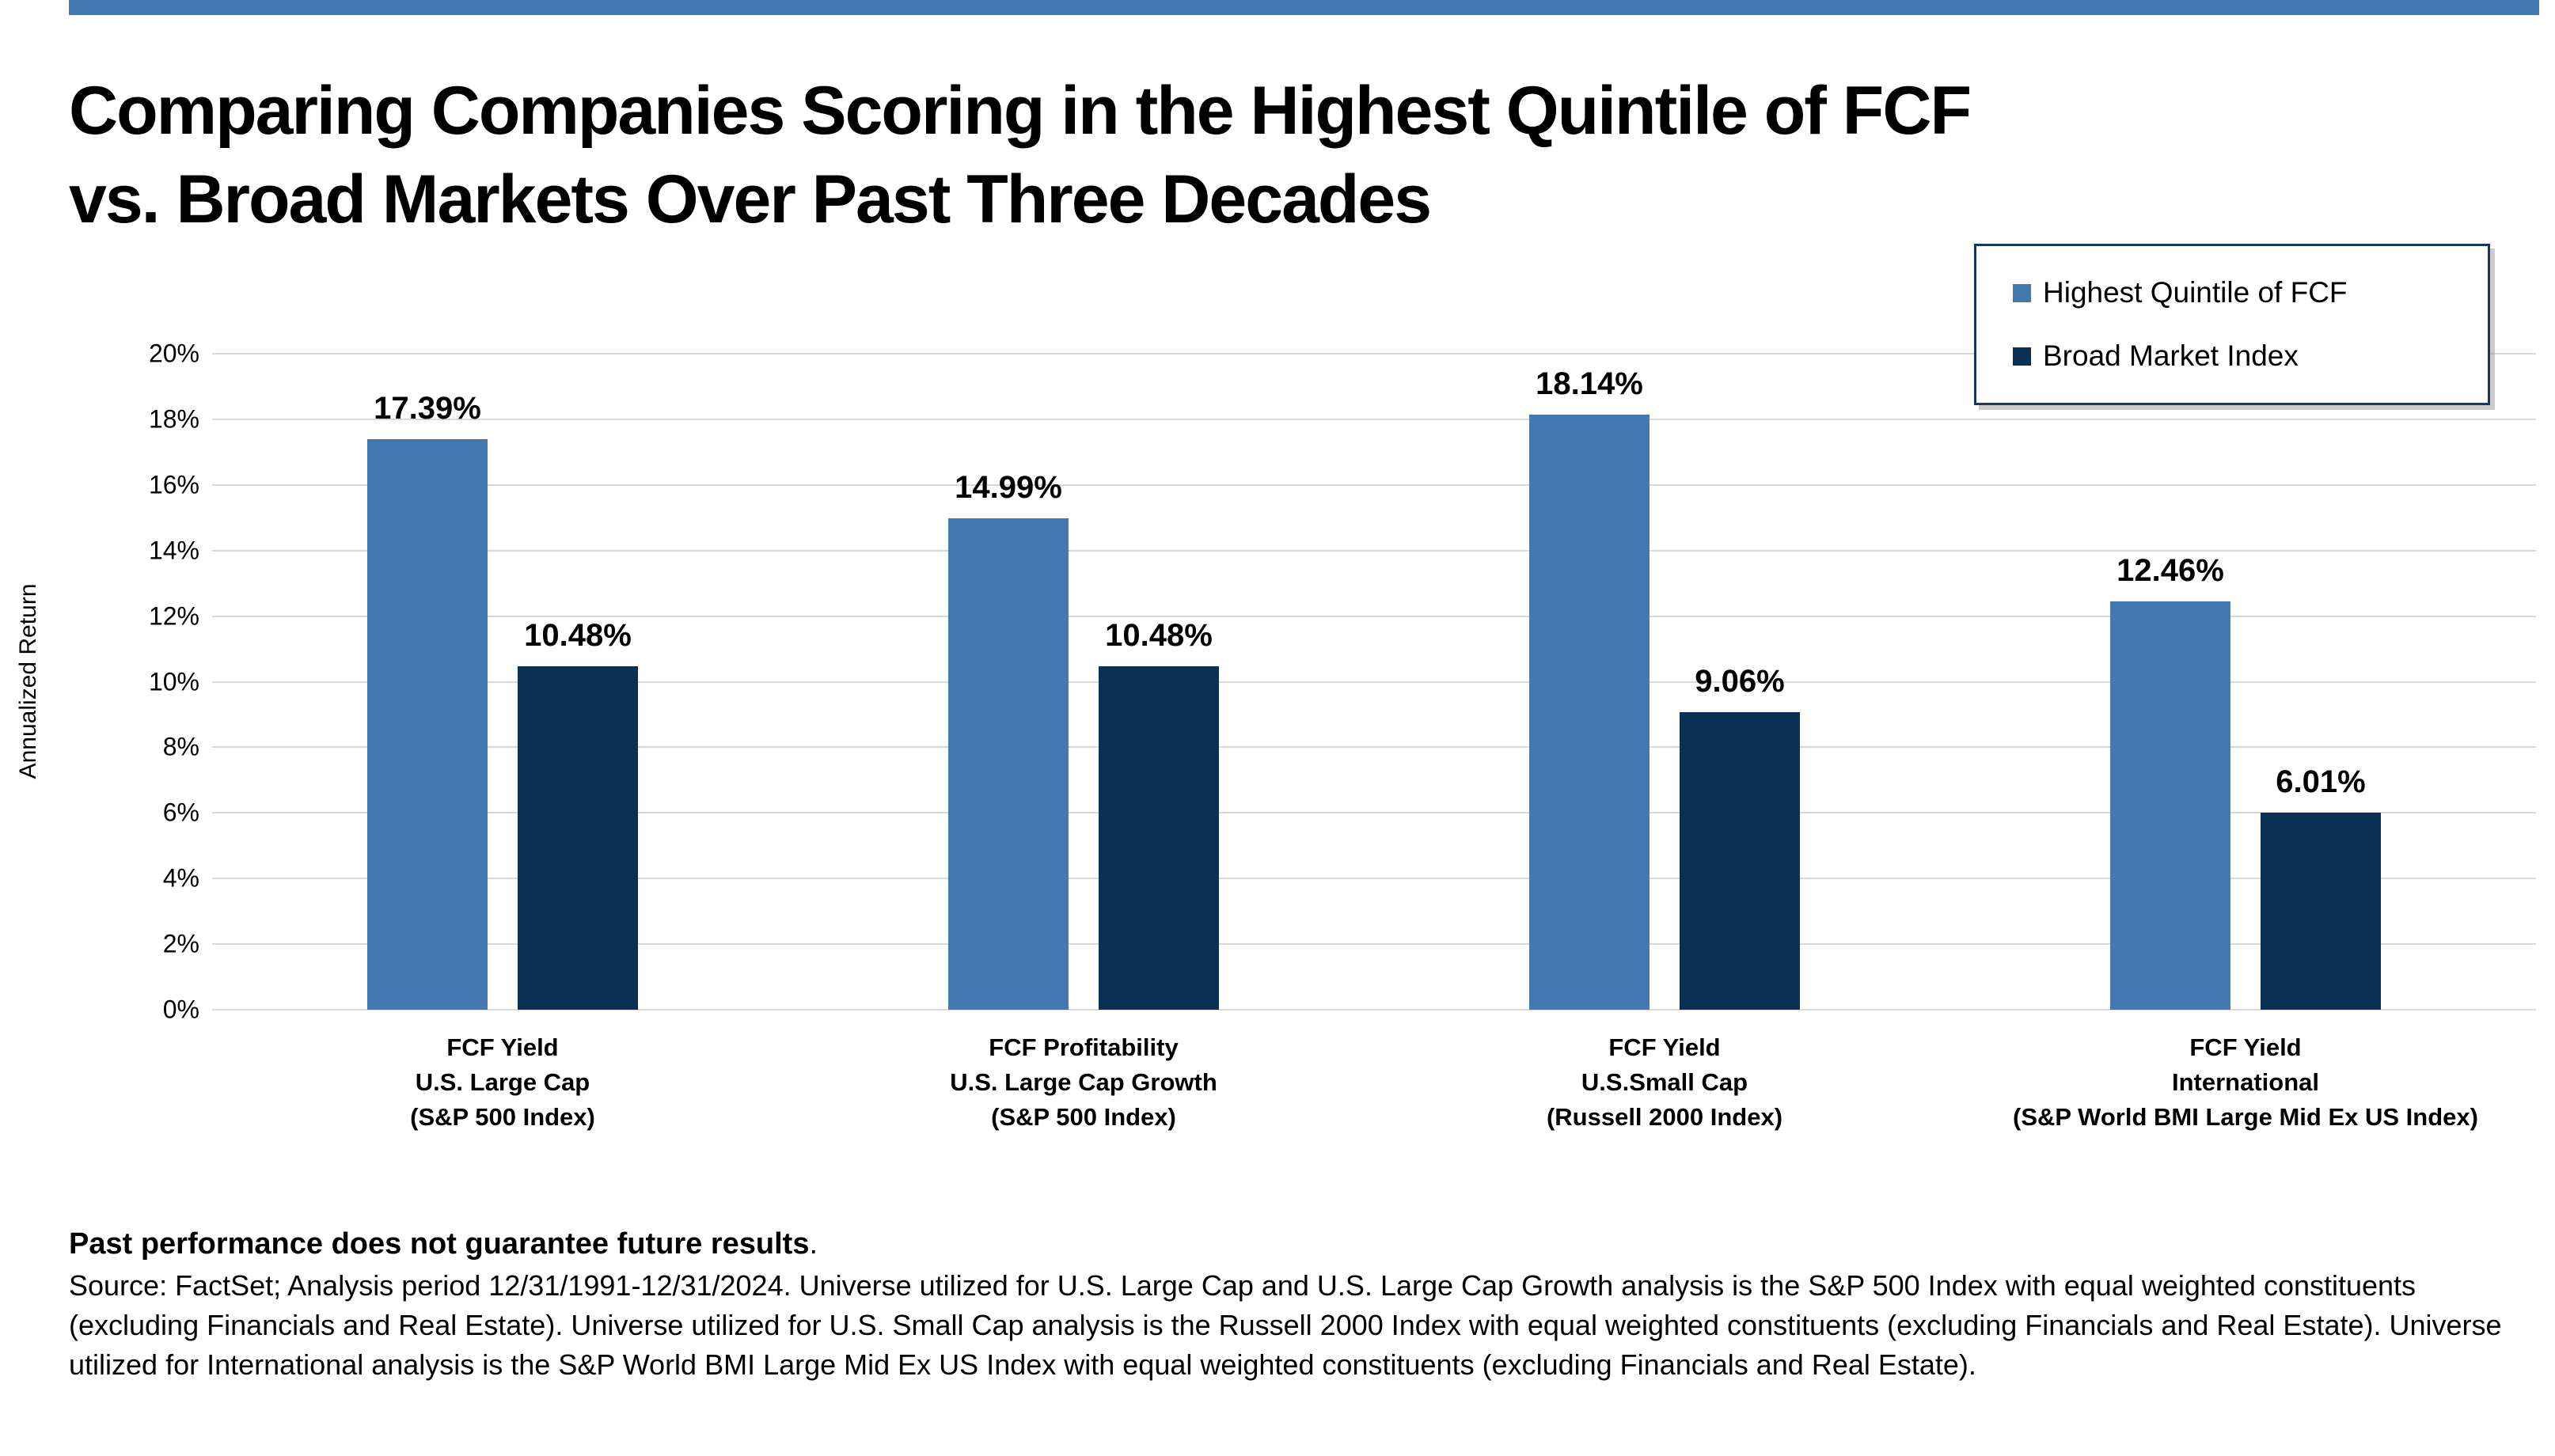 This screenshot has height=1456, width=2555. Describe the element at coordinates (2171, 355) in the screenshot. I see `legend-label: Broad Market Index` at that location.